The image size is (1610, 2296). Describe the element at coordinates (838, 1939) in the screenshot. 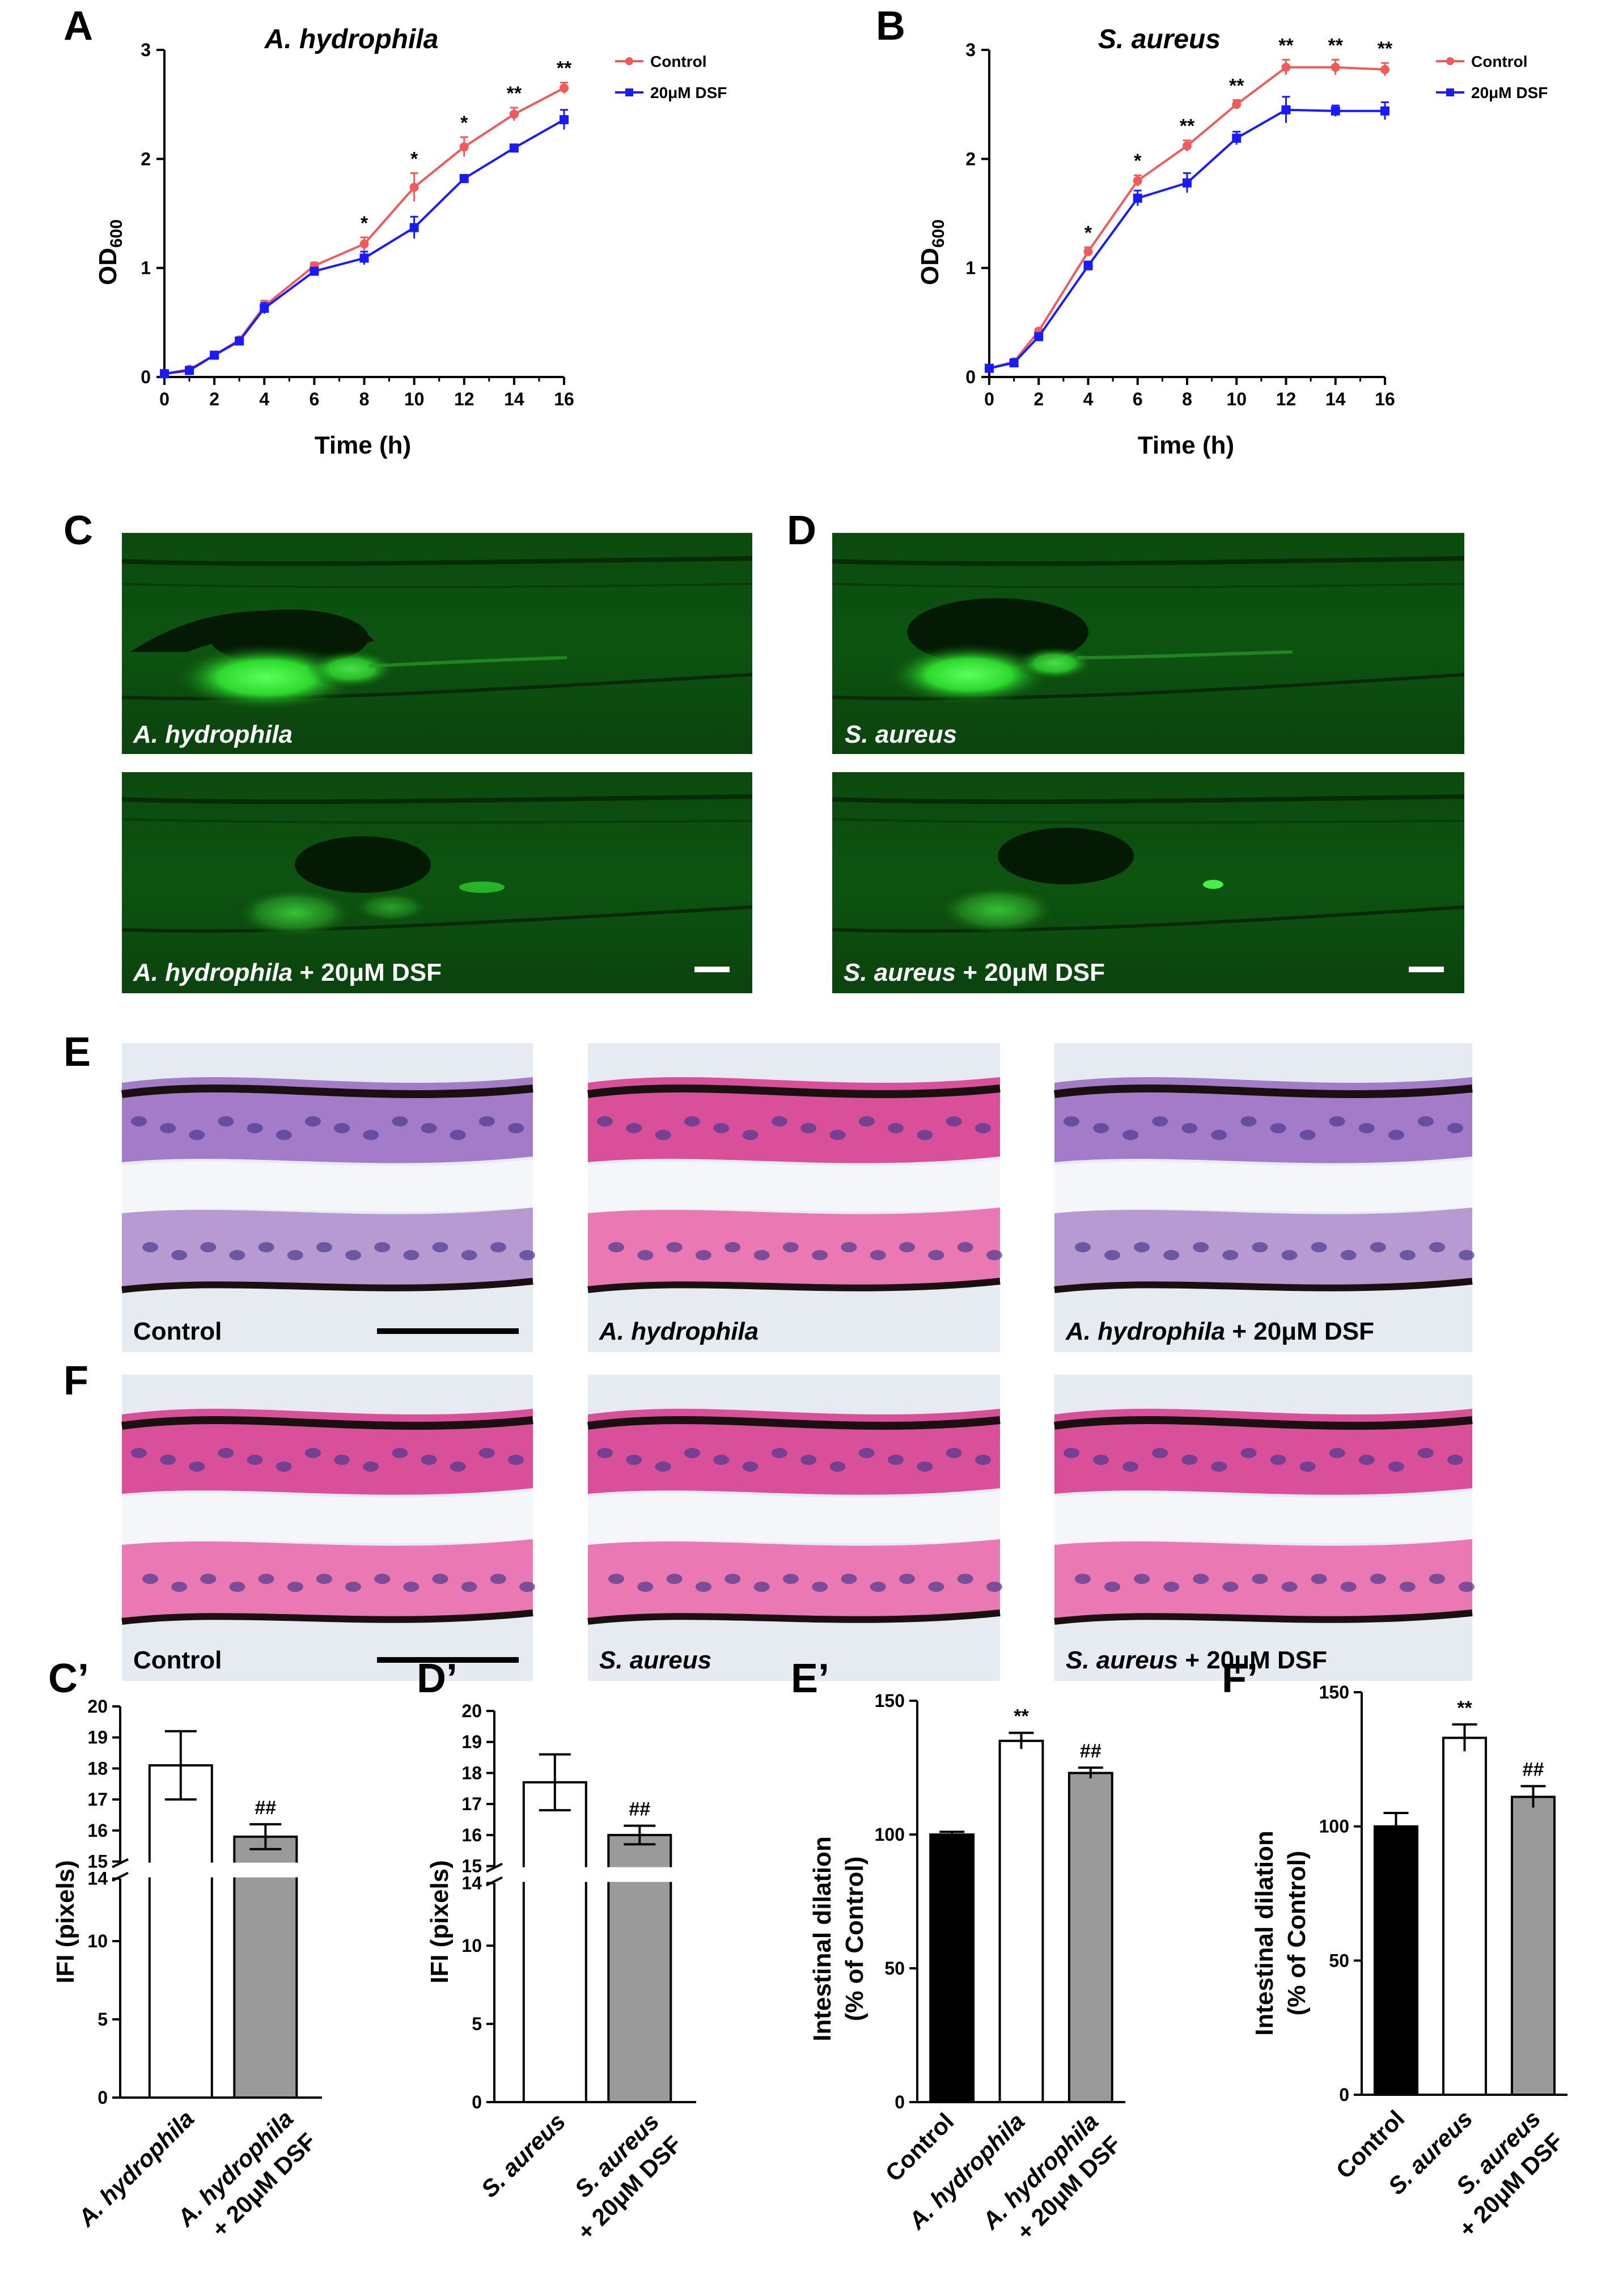

I see `chart-ep-ylabel: Intestinal dilation (% of Control)` at that location.